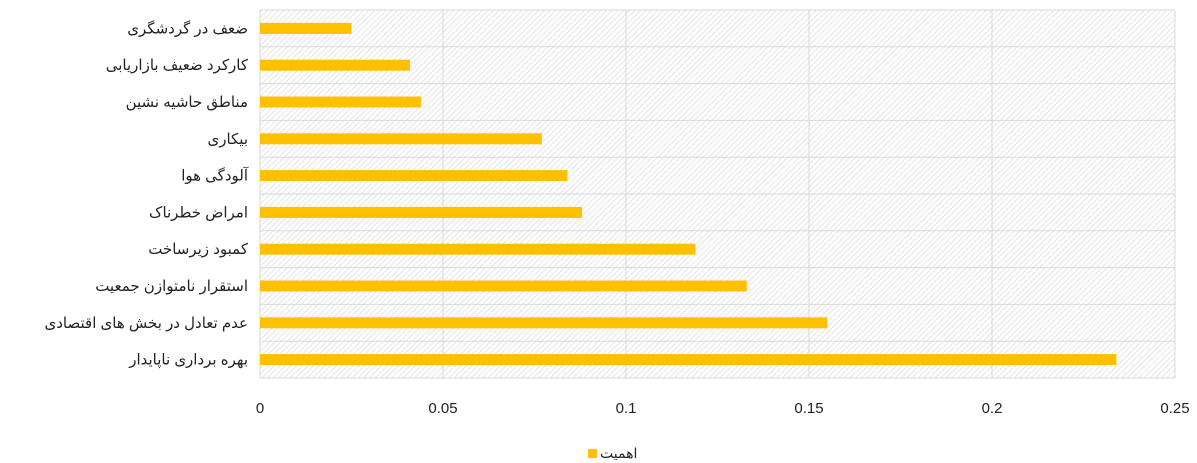 Image resolution: width=1197 pixels, height=463 pixels. What do you see at coordinates (215, 176) in the screenshot?
I see `category-label: آلودگی هوا` at bounding box center [215, 176].